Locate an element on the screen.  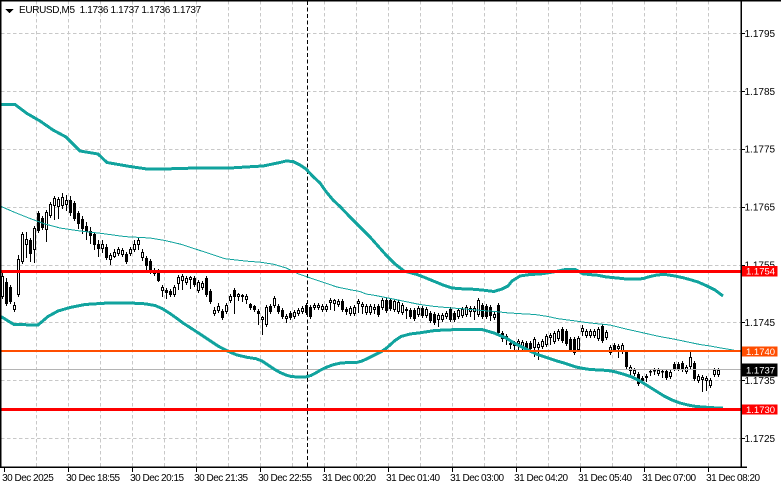
svg-text: 31 Dec 01:40 is located at coordinates (413, 478).